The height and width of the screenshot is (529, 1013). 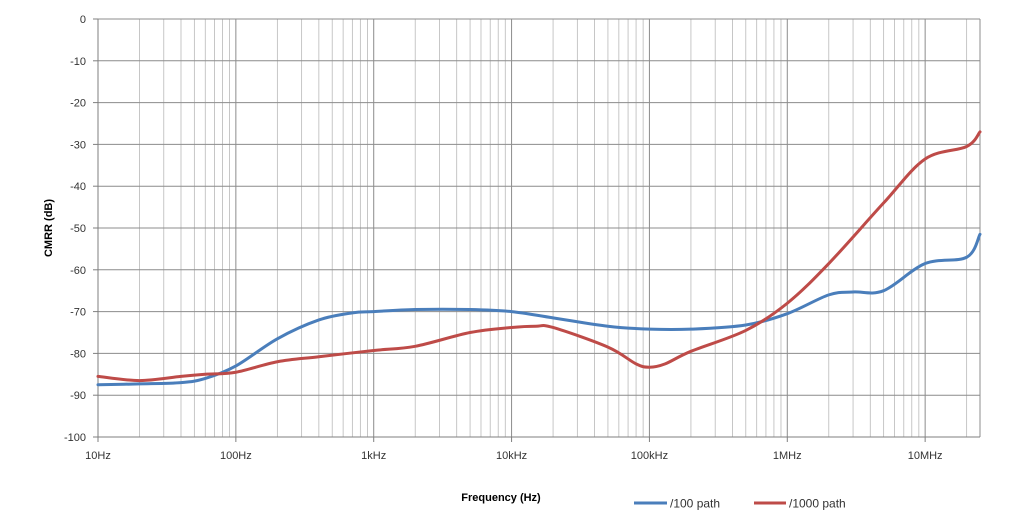 I want to click on y-tick-label: -20, so click(x=78, y=104).